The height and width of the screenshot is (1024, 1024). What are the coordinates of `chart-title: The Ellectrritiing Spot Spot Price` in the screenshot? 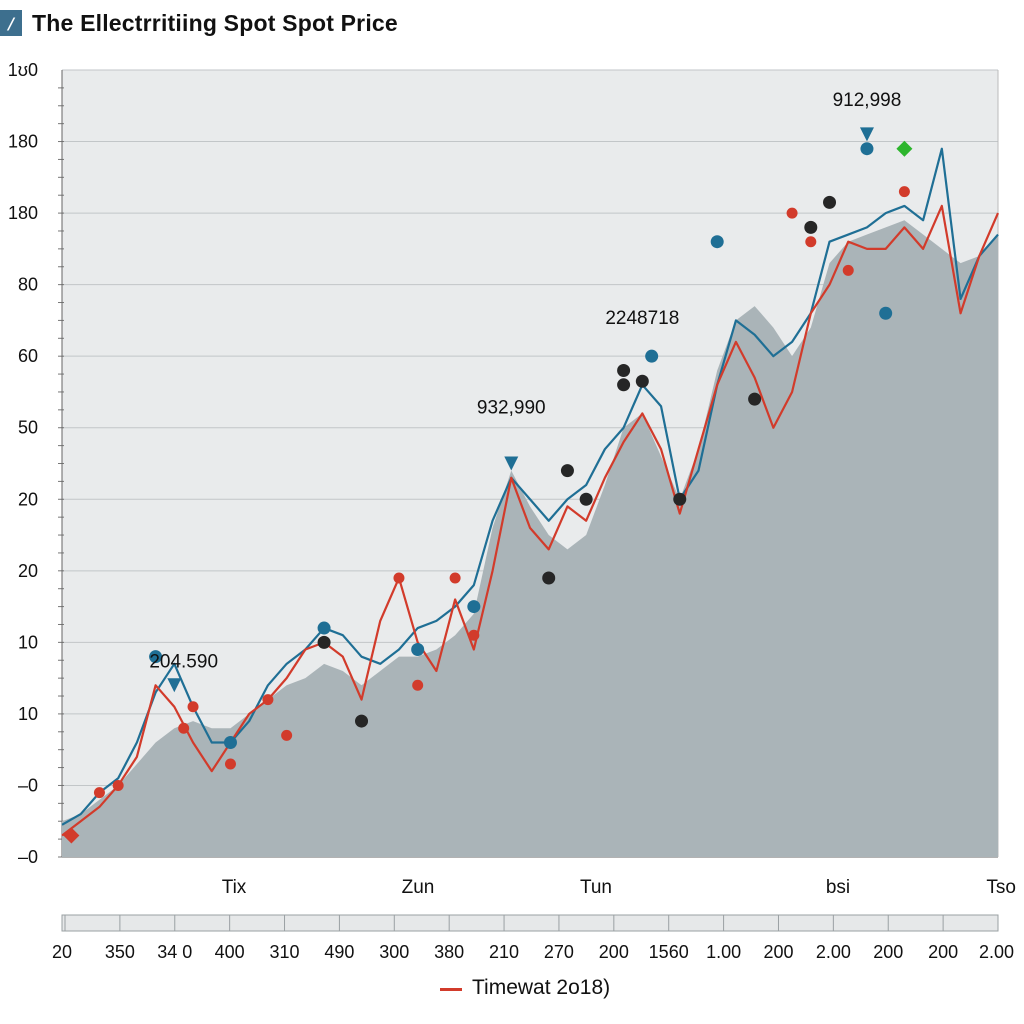 It's located at (215, 22).